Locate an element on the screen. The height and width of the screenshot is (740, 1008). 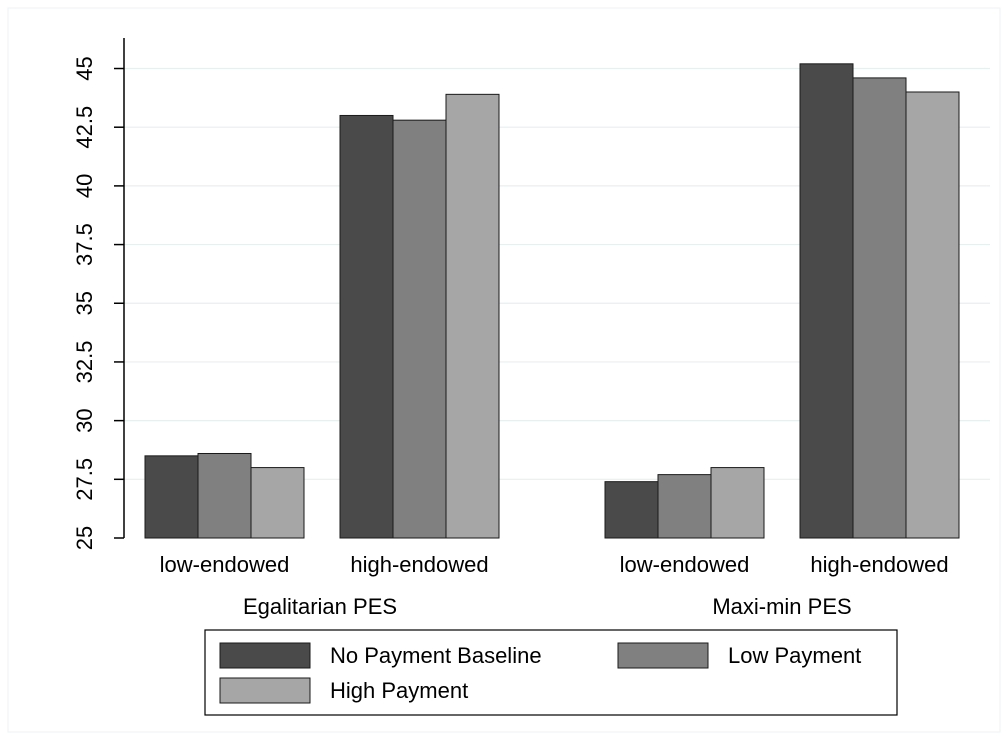
y-tick-label: 32.5 is located at coordinates (84, 362).